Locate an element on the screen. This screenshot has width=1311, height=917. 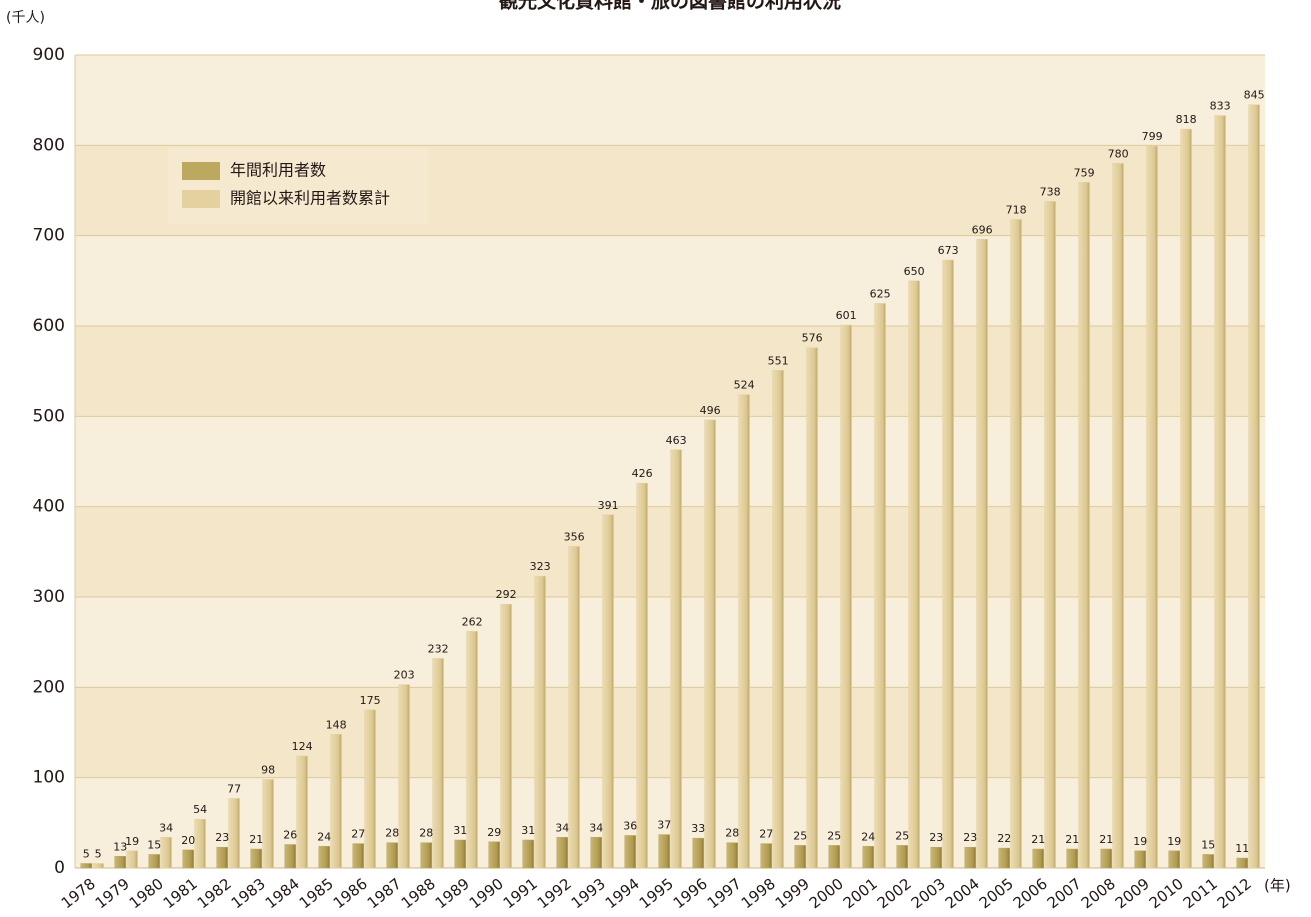
y-tick-label: 100 is located at coordinates (49, 778).